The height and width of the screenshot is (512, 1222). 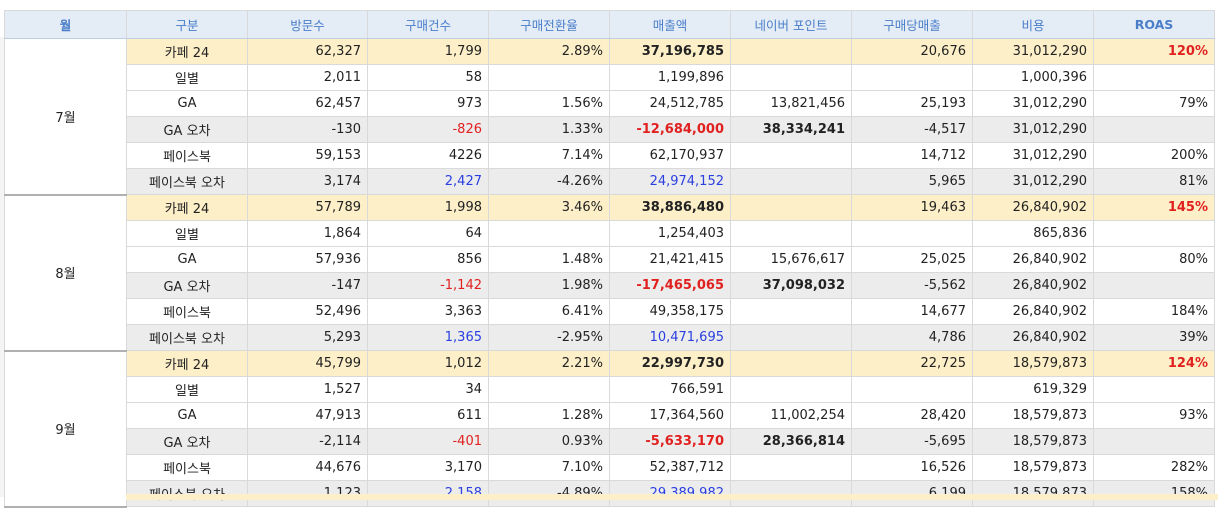 What do you see at coordinates (307, 233) in the screenshot?
I see `visits-cell: 1,864` at bounding box center [307, 233].